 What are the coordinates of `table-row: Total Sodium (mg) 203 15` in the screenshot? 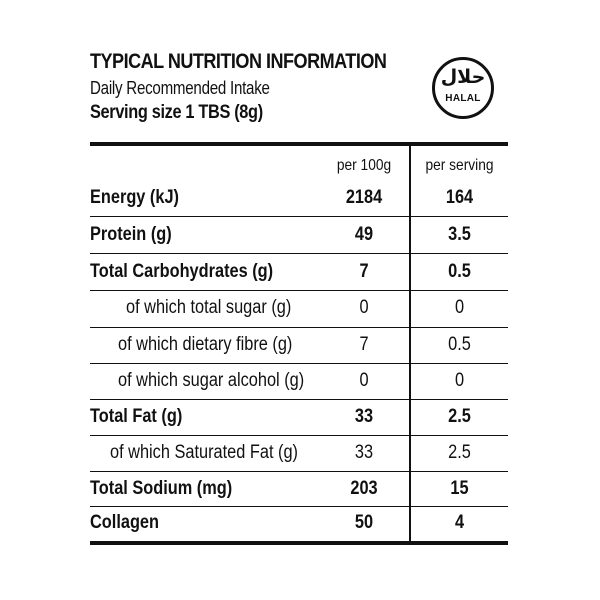 It's located at (299, 489).